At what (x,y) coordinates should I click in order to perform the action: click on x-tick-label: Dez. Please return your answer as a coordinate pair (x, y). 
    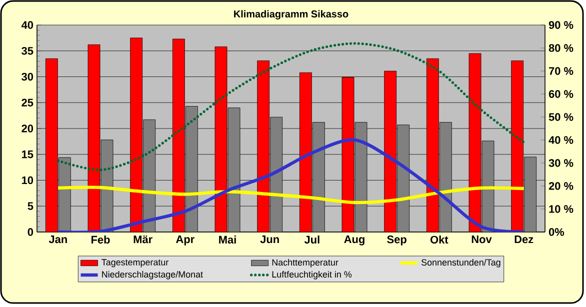
    Looking at the image, I should click on (524, 240).